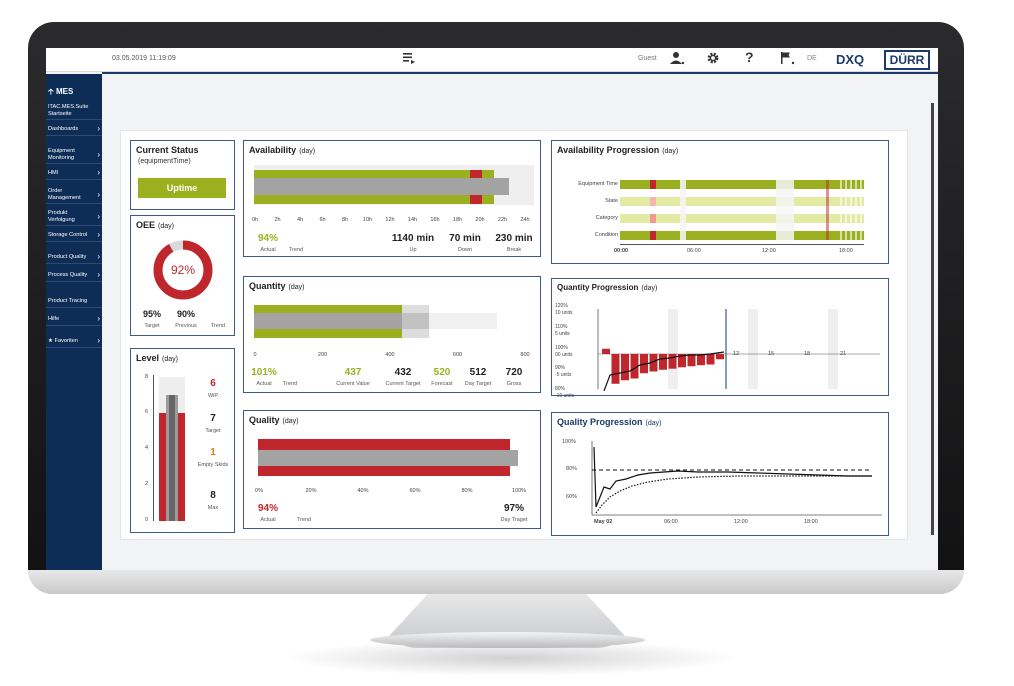 This screenshot has height=686, width=1014. What do you see at coordinates (213, 508) in the screenshot?
I see `level-max-label: Max` at bounding box center [213, 508].